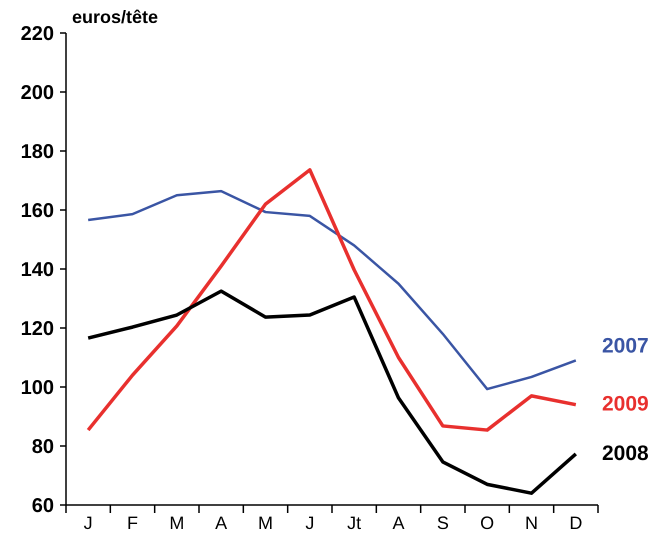 Image resolution: width=654 pixels, height=537 pixels. I want to click on y-tick-label: 60, so click(43, 506).